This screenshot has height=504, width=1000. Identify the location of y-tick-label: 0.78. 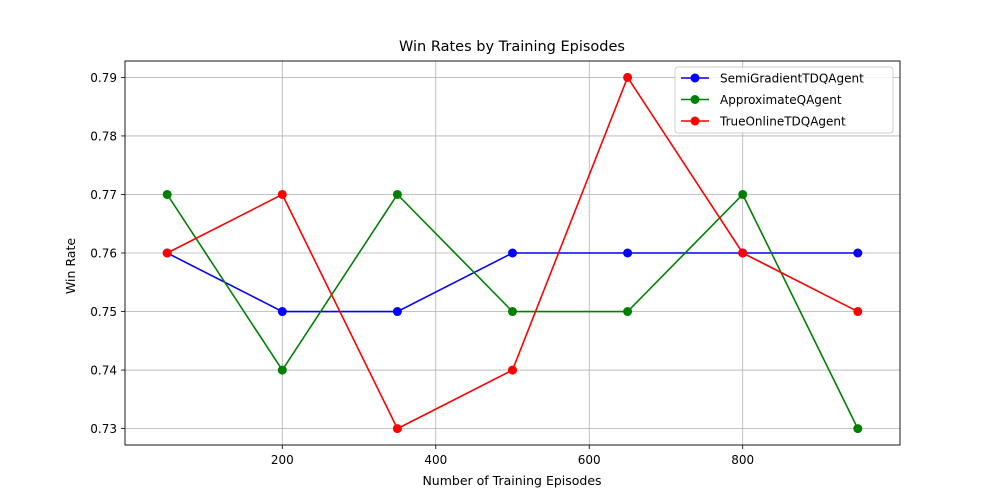
(103, 136).